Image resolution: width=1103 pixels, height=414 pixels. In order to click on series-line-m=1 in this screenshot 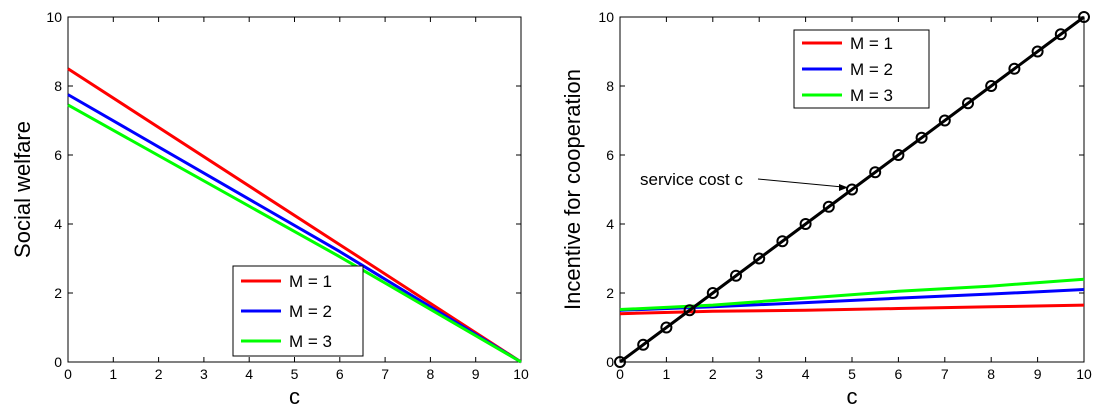, I will do `click(852, 309)`.